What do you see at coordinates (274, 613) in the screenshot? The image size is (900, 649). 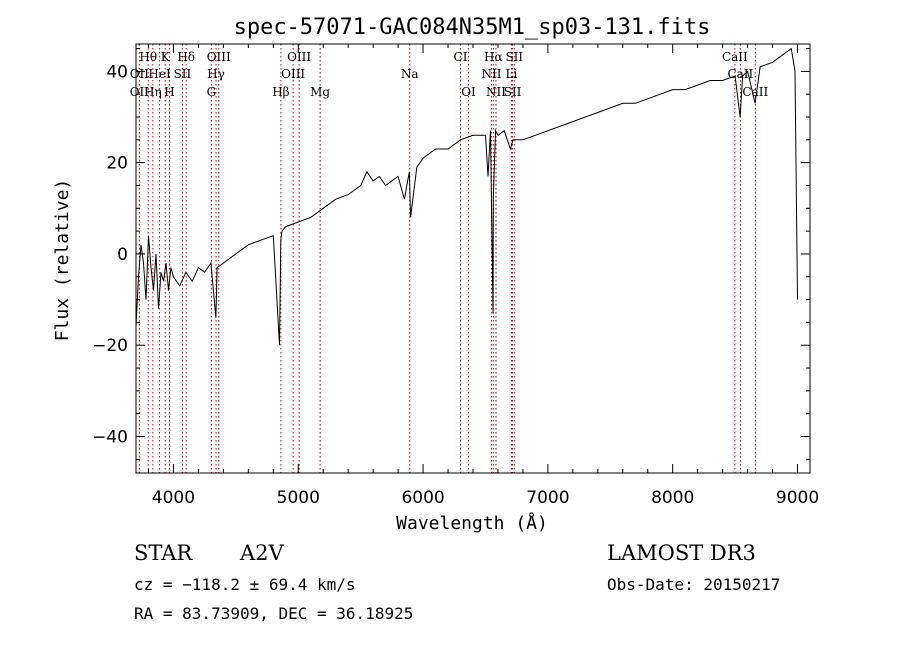 I see `coordinates-text: RA = 83.73909, DEC = 36.18925` at bounding box center [274, 613].